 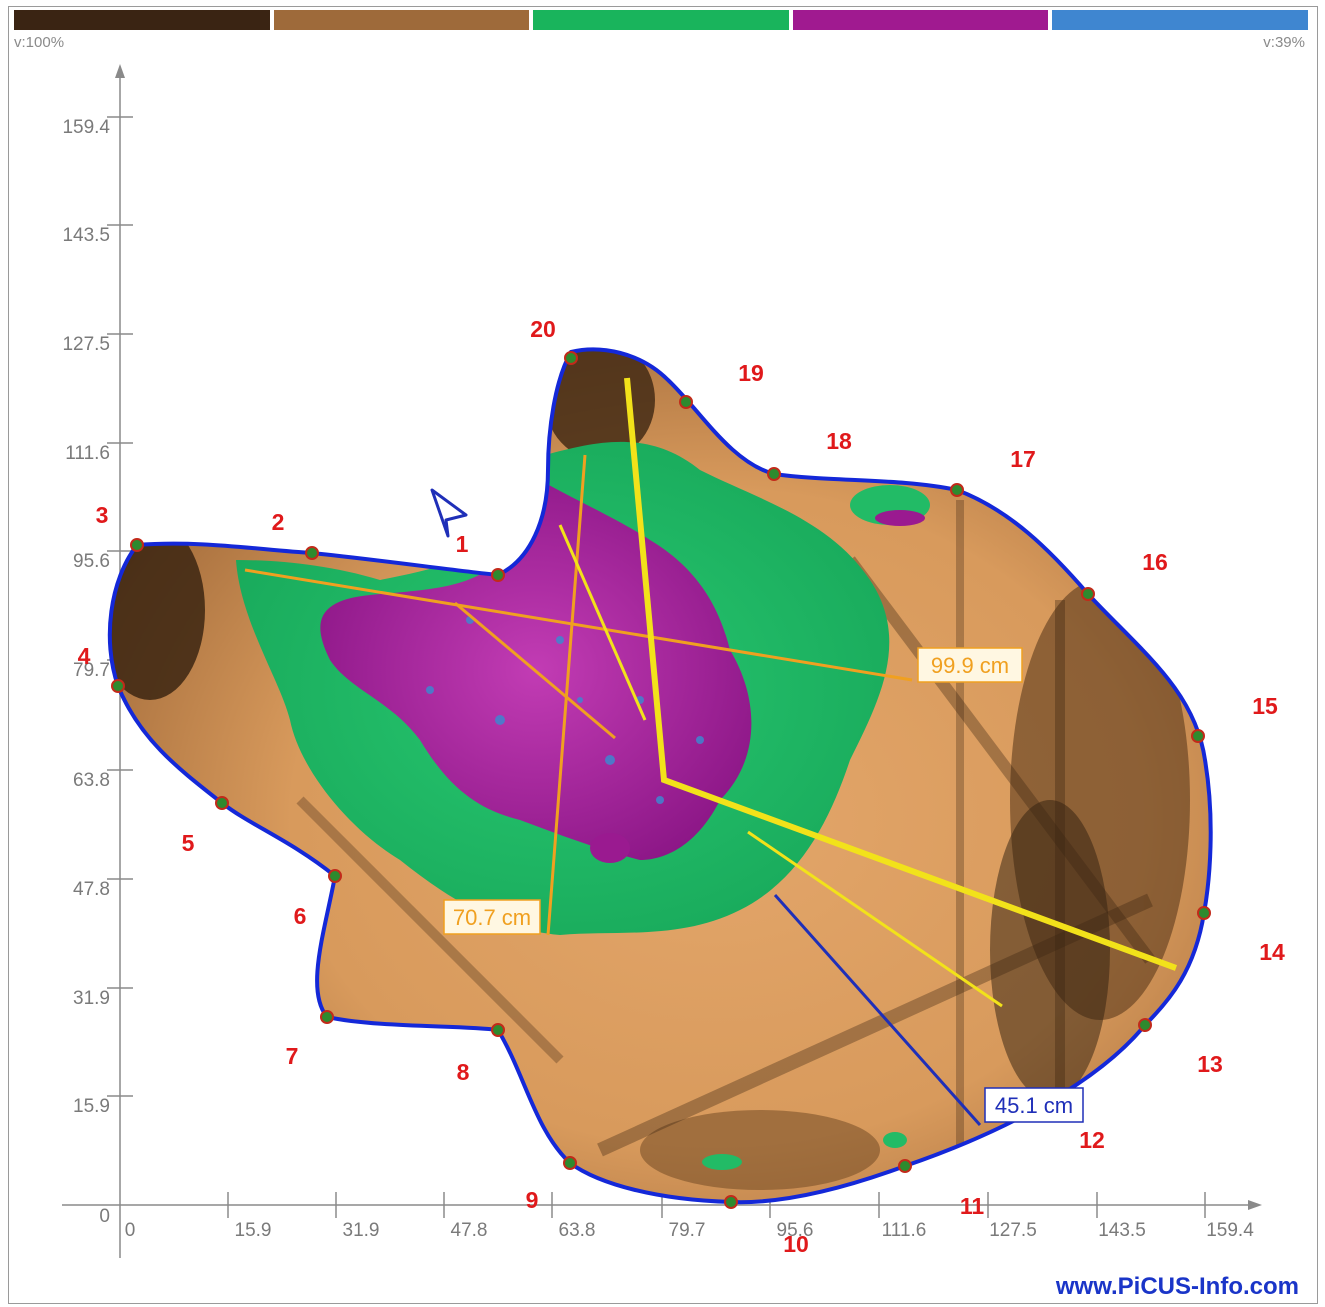 I want to click on measurement-value-1: 99.9 cm, so click(x=970, y=665).